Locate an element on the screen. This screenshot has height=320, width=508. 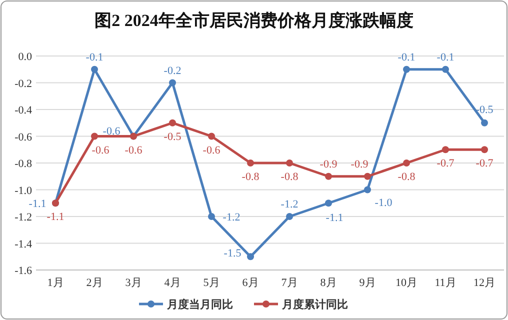
x-tick-label: 6月 is located at coordinates (250, 283).